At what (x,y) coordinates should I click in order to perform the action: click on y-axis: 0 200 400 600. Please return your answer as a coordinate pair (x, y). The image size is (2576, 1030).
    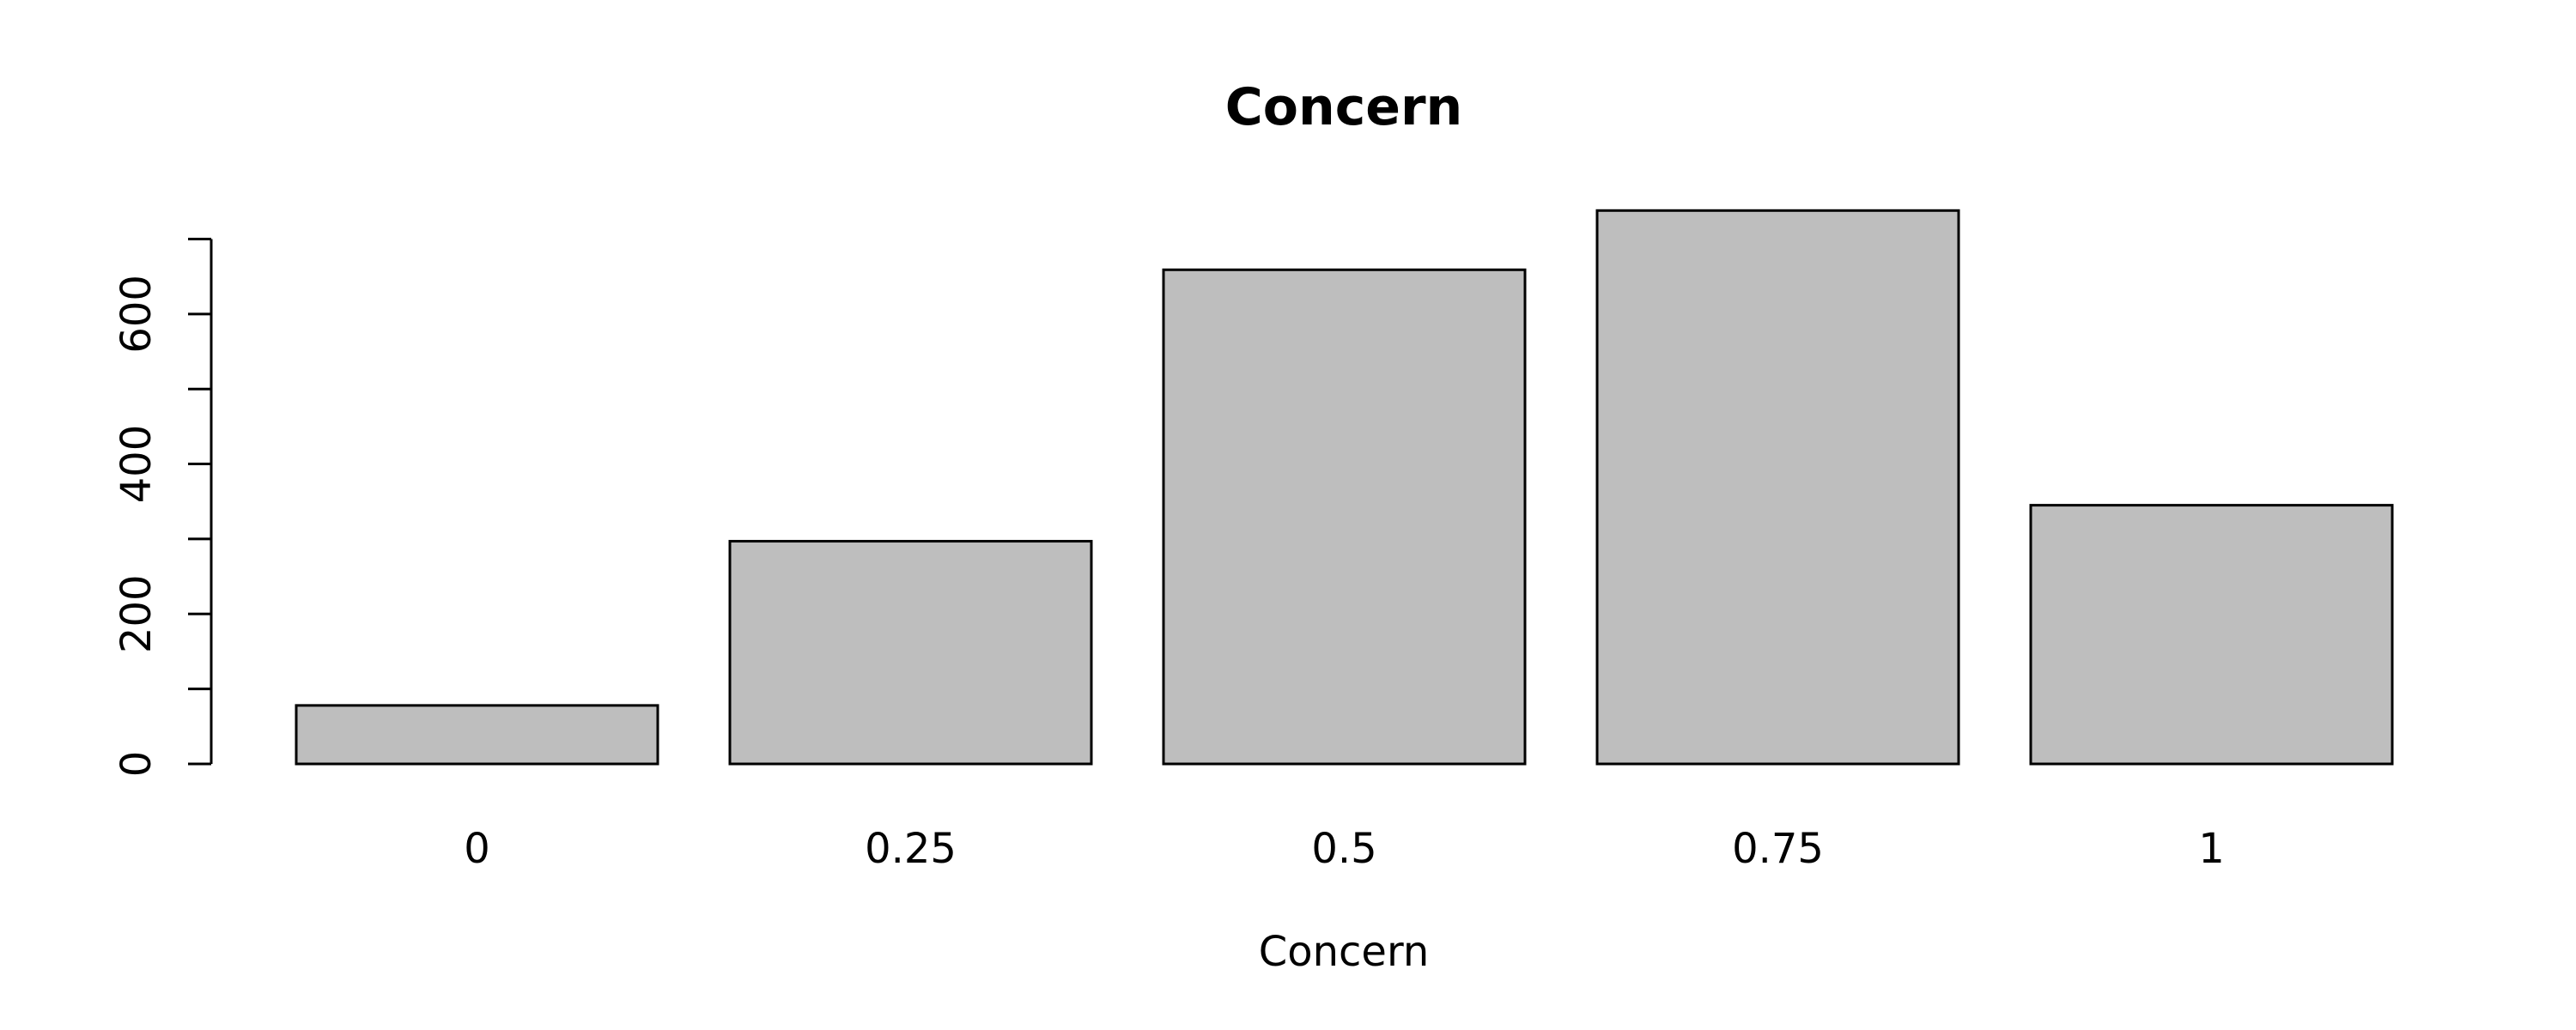
    Looking at the image, I should click on (162, 507).